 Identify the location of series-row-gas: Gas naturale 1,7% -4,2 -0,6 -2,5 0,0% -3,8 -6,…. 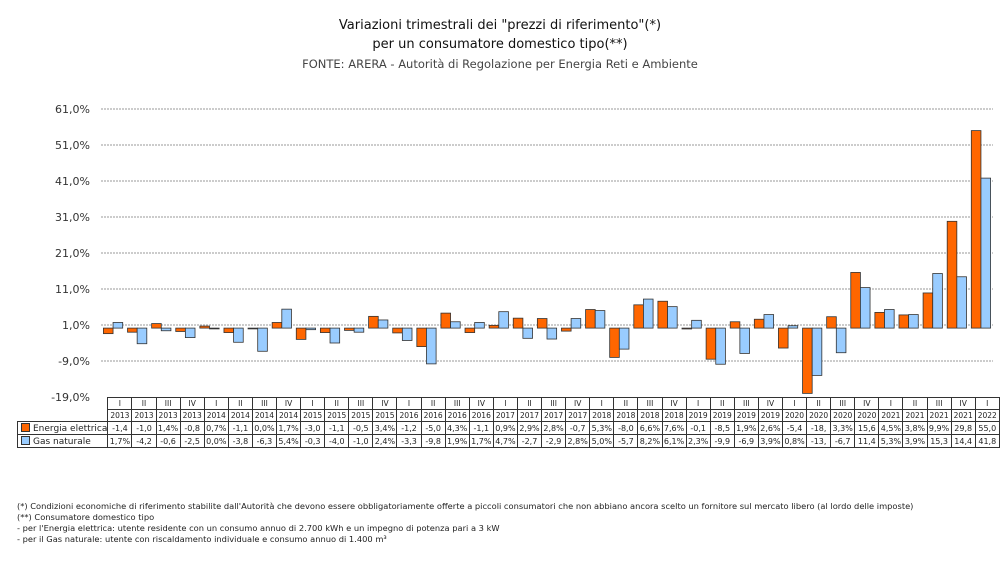
(508, 441).